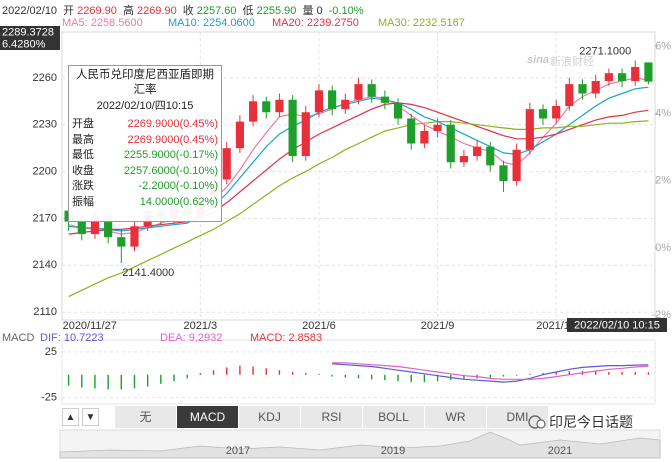  I want to click on top-percent-label: 6.4280%, so click(24, 44).